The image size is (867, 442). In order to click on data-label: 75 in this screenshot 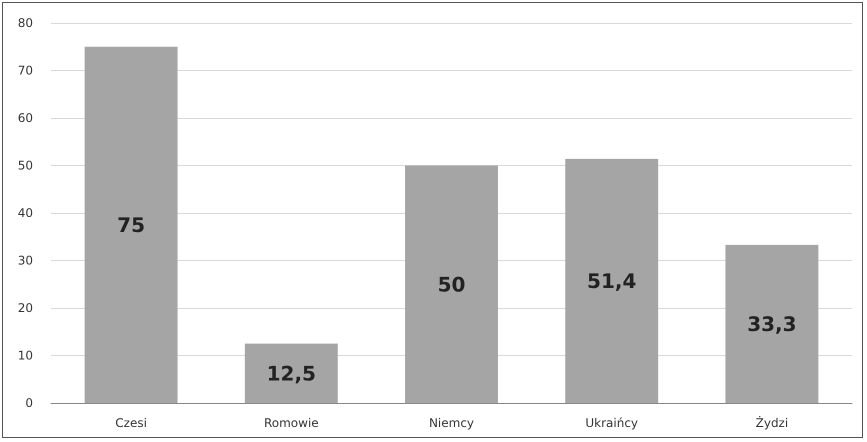, I will do `click(131, 224)`.